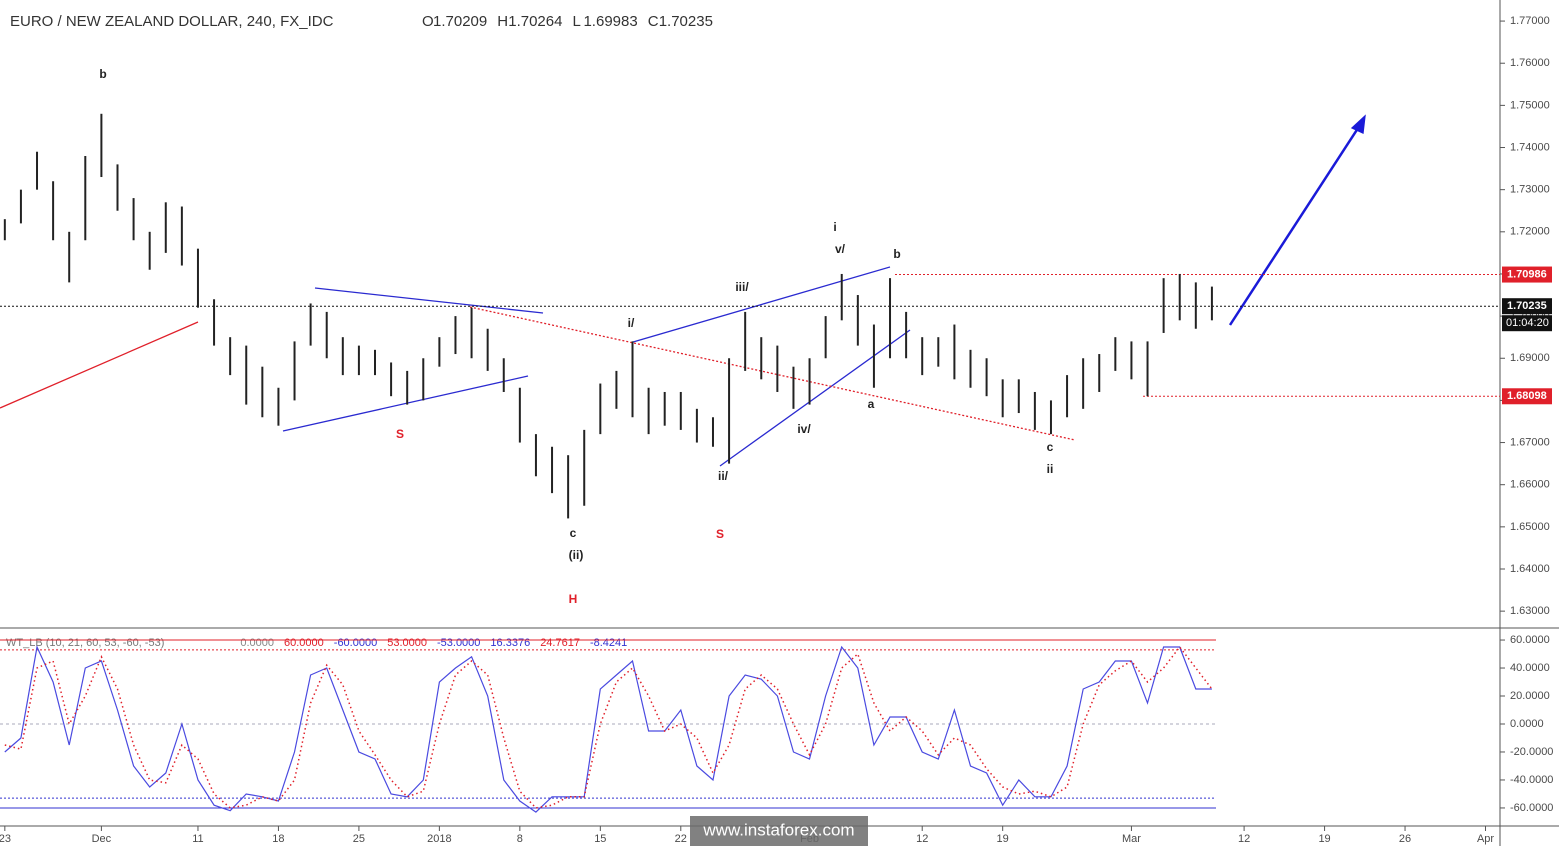  Describe the element at coordinates (840, 249) in the screenshot. I see `wave-label: v/` at that location.